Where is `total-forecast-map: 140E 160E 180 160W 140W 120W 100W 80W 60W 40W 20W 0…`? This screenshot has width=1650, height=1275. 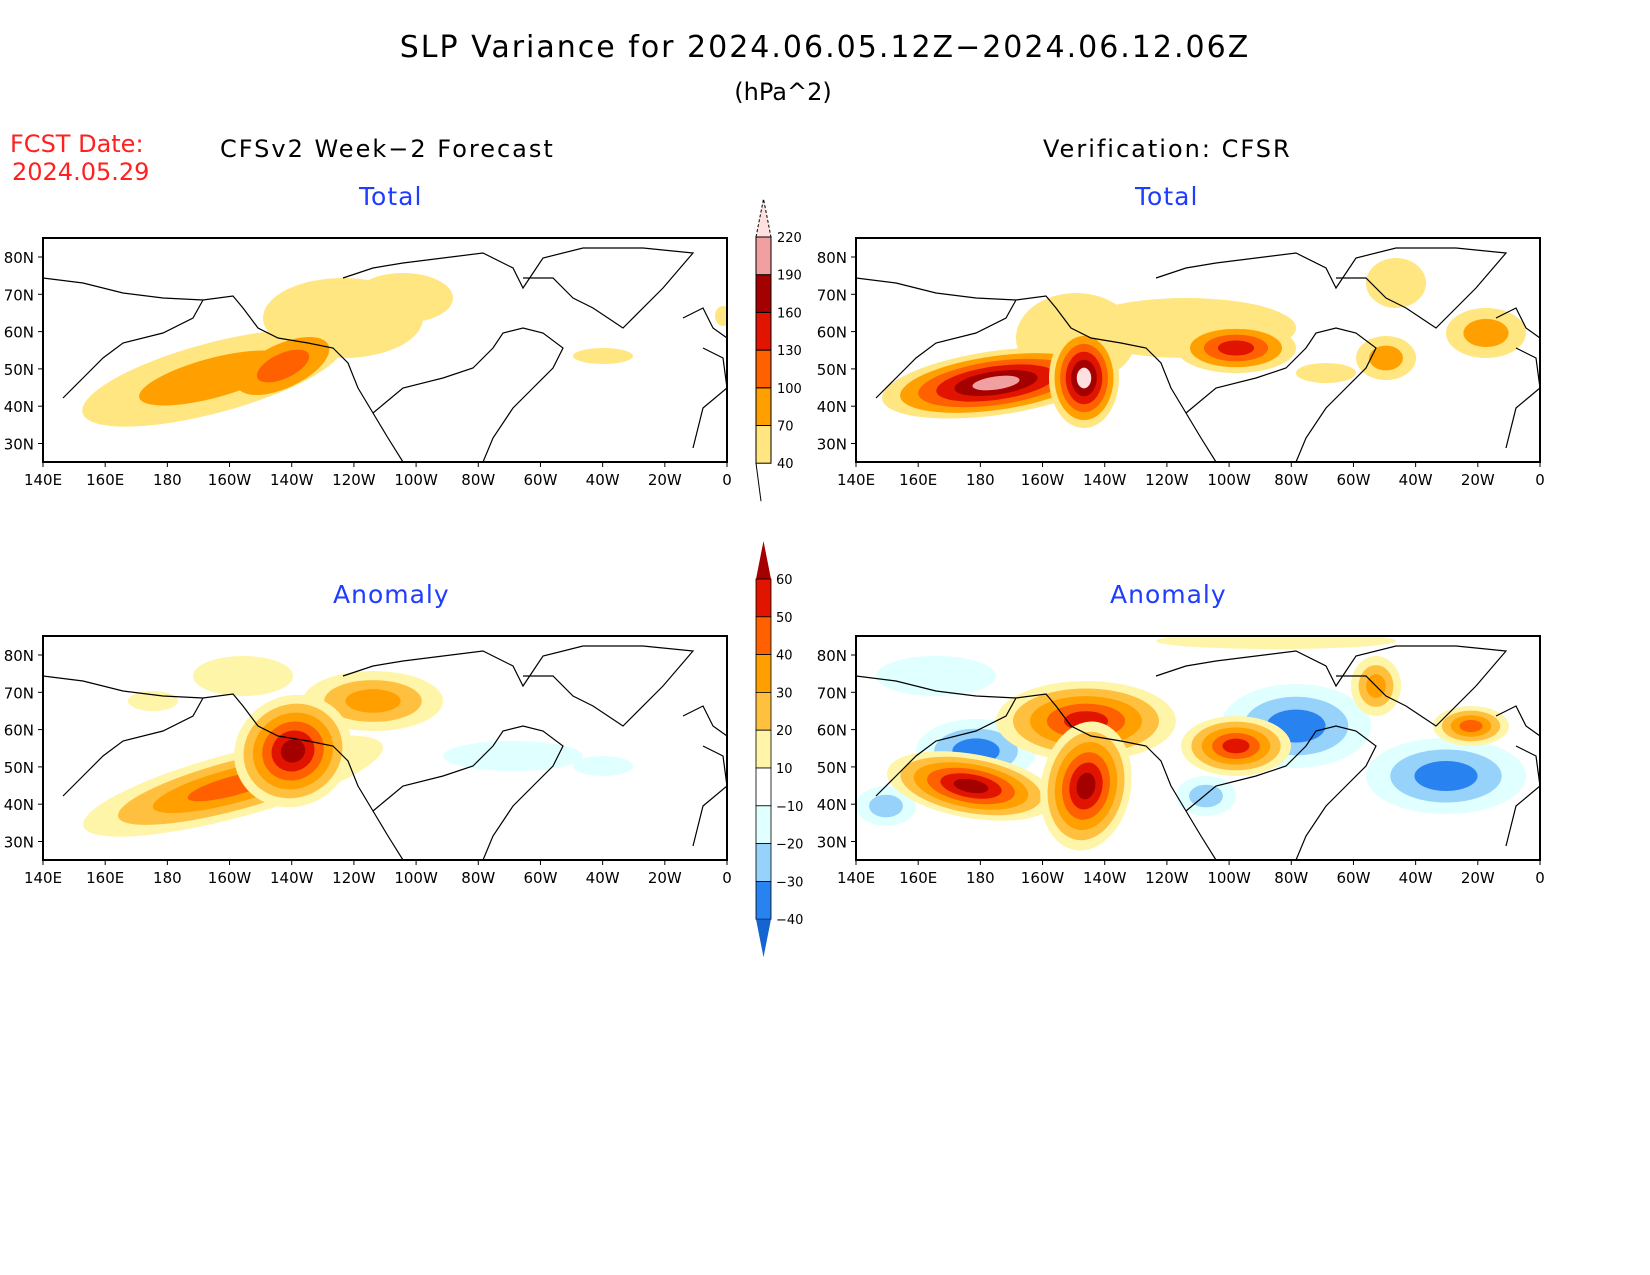 total-forecast-map: 140E 160E 180 160W 140W 120W 100W 80W 60W 40W 20W 0… is located at coordinates (368, 363).